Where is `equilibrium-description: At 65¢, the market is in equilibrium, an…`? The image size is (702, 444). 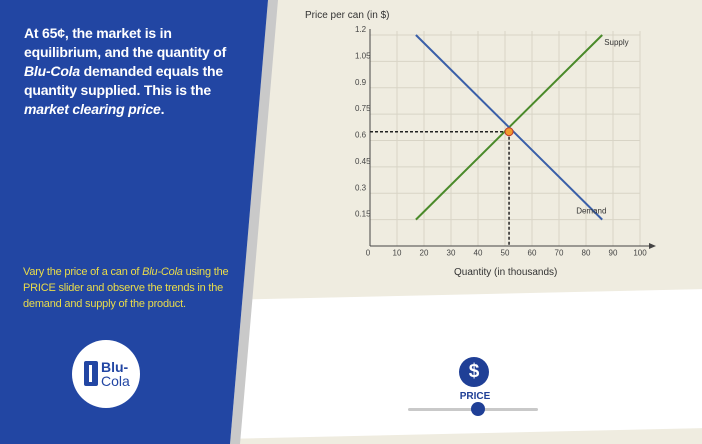 equilibrium-description: At 65¢, the market is in equilibrium, an… is located at coordinates (125, 71).